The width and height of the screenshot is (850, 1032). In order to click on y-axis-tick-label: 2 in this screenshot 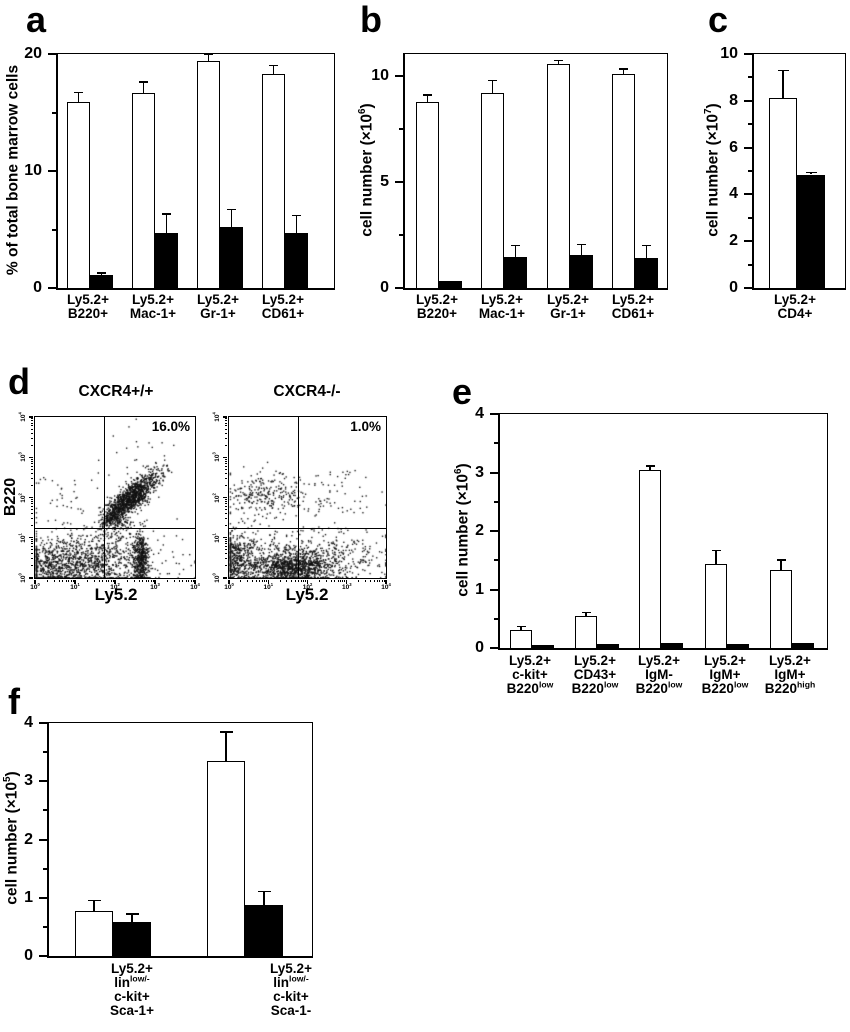, I will do `click(28, 839)`.